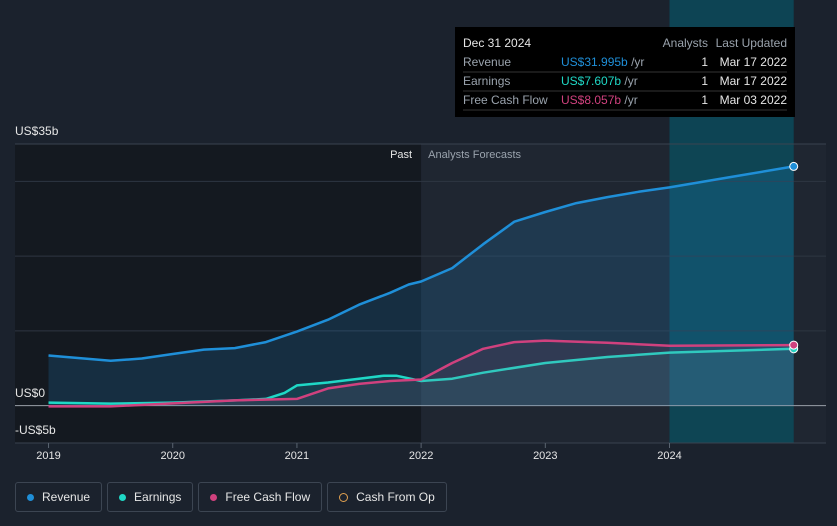  What do you see at coordinates (669, 456) in the screenshot?
I see `x-tick-label: 2024` at bounding box center [669, 456].